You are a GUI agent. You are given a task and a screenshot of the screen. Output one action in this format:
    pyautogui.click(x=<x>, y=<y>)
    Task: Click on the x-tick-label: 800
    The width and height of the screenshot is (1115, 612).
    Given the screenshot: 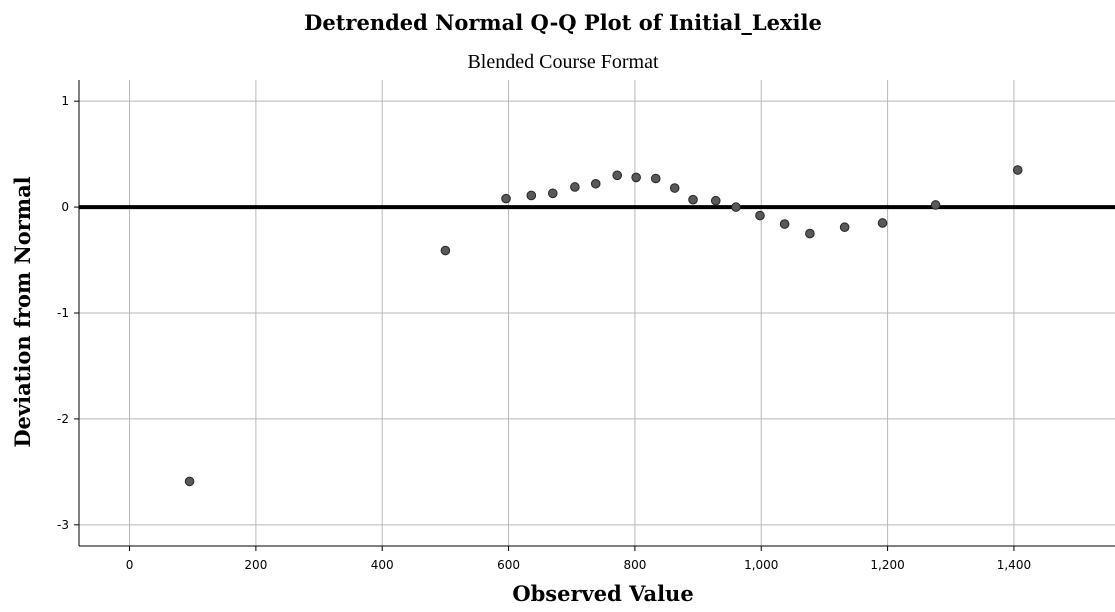 What is the action you would take?
    pyautogui.click(x=634, y=565)
    